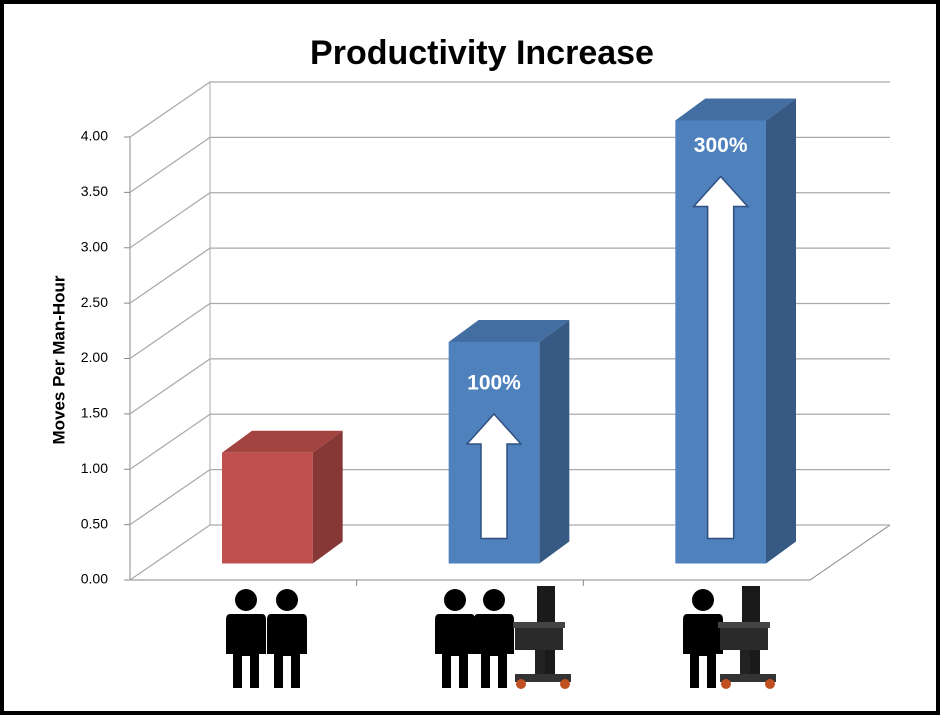  I want to click on y-axis-label: Moves Per Man-Hour, so click(58, 359).